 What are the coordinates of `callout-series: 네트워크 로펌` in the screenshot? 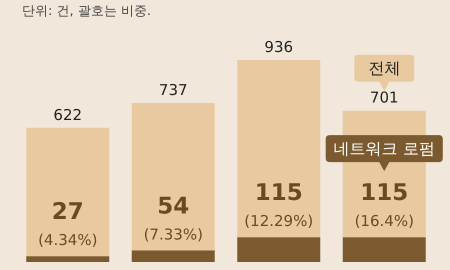 It's located at (384, 153).